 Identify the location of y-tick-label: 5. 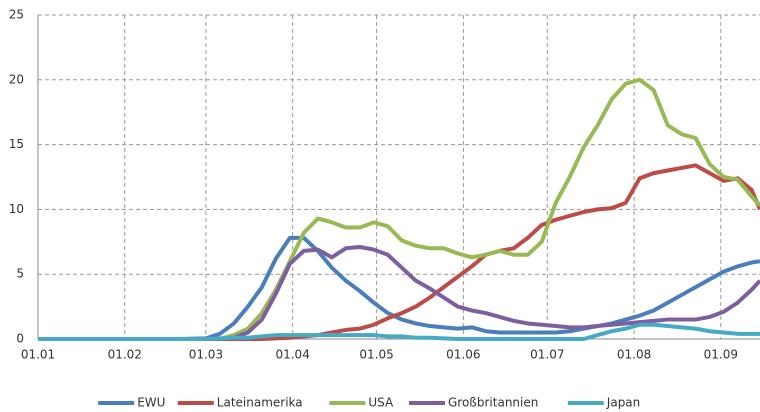
(20, 274).